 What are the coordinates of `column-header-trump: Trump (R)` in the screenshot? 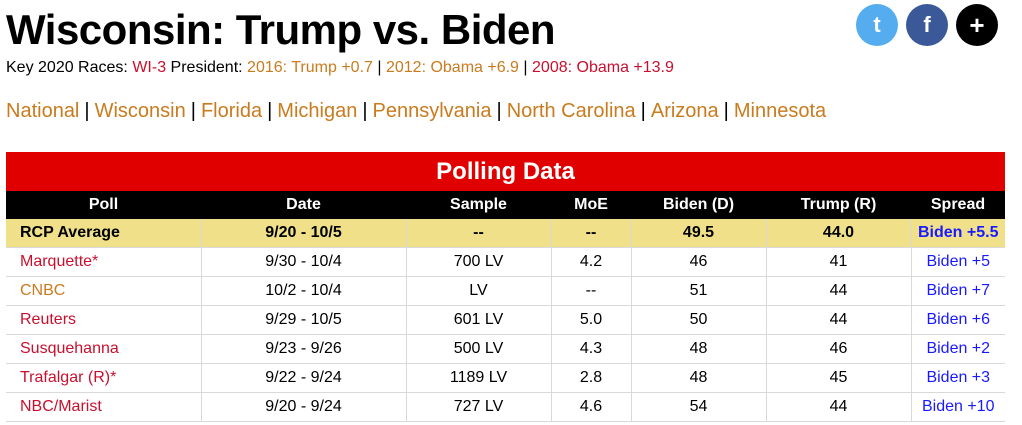 It's located at (838, 205).